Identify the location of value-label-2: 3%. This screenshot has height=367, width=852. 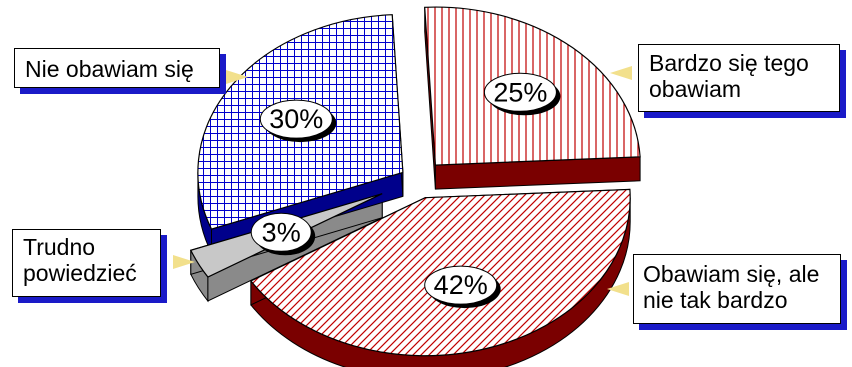
(281, 232).